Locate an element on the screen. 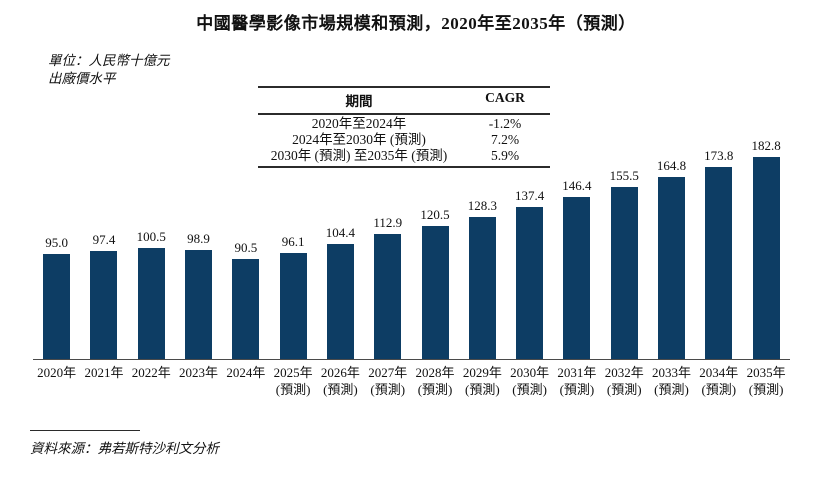  cagr-table-header: 期間 CAGR is located at coordinates (404, 101).